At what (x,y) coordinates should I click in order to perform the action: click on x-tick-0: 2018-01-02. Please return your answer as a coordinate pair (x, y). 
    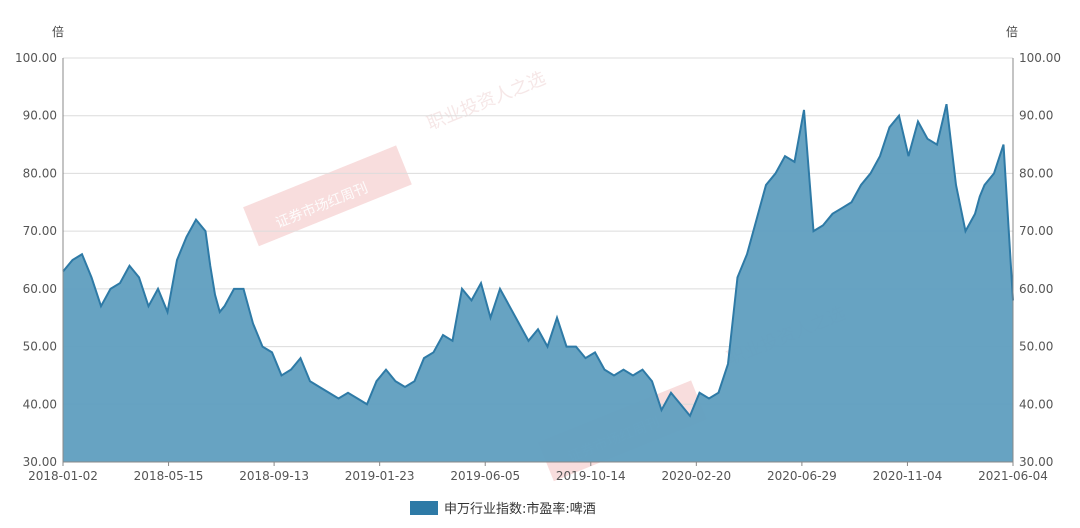
    Looking at the image, I should click on (63, 476).